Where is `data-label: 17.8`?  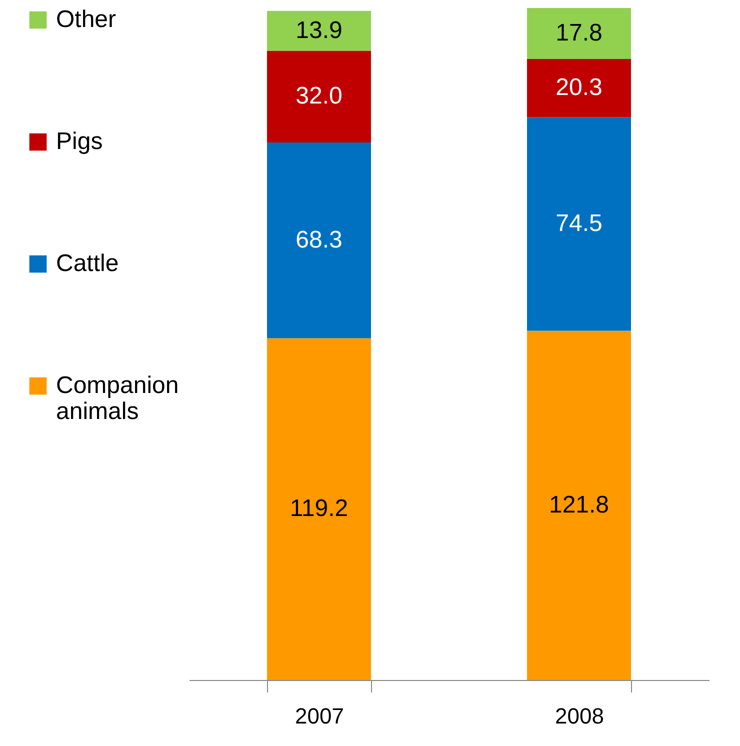
data-label: 17.8 is located at coordinates (579, 33).